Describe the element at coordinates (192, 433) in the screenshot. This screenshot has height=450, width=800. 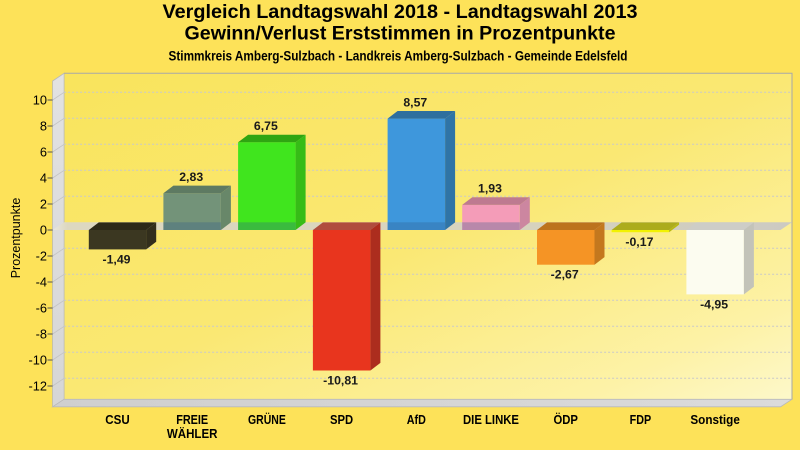
I see `svg-text: WÄHLER` at that location.